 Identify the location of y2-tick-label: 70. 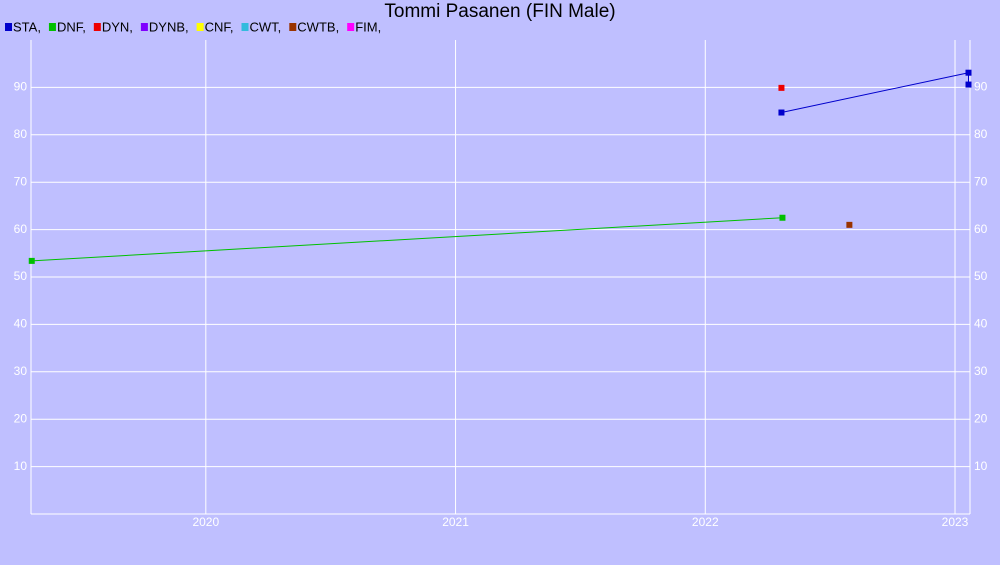
(981, 181).